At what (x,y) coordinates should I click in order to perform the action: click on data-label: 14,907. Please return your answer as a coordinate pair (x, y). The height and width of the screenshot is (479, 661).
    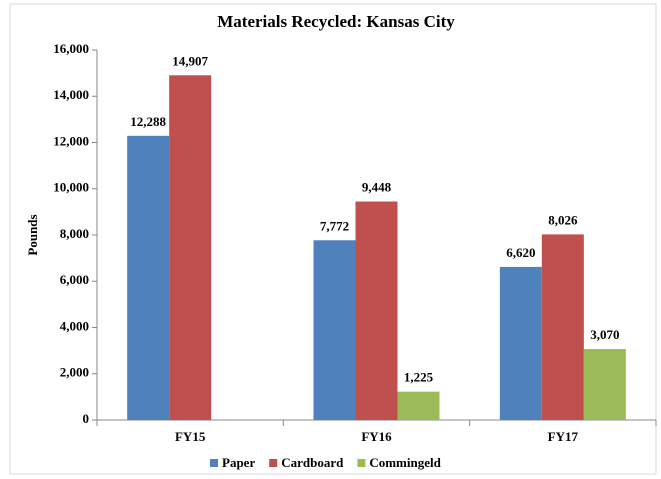
    Looking at the image, I should click on (190, 60).